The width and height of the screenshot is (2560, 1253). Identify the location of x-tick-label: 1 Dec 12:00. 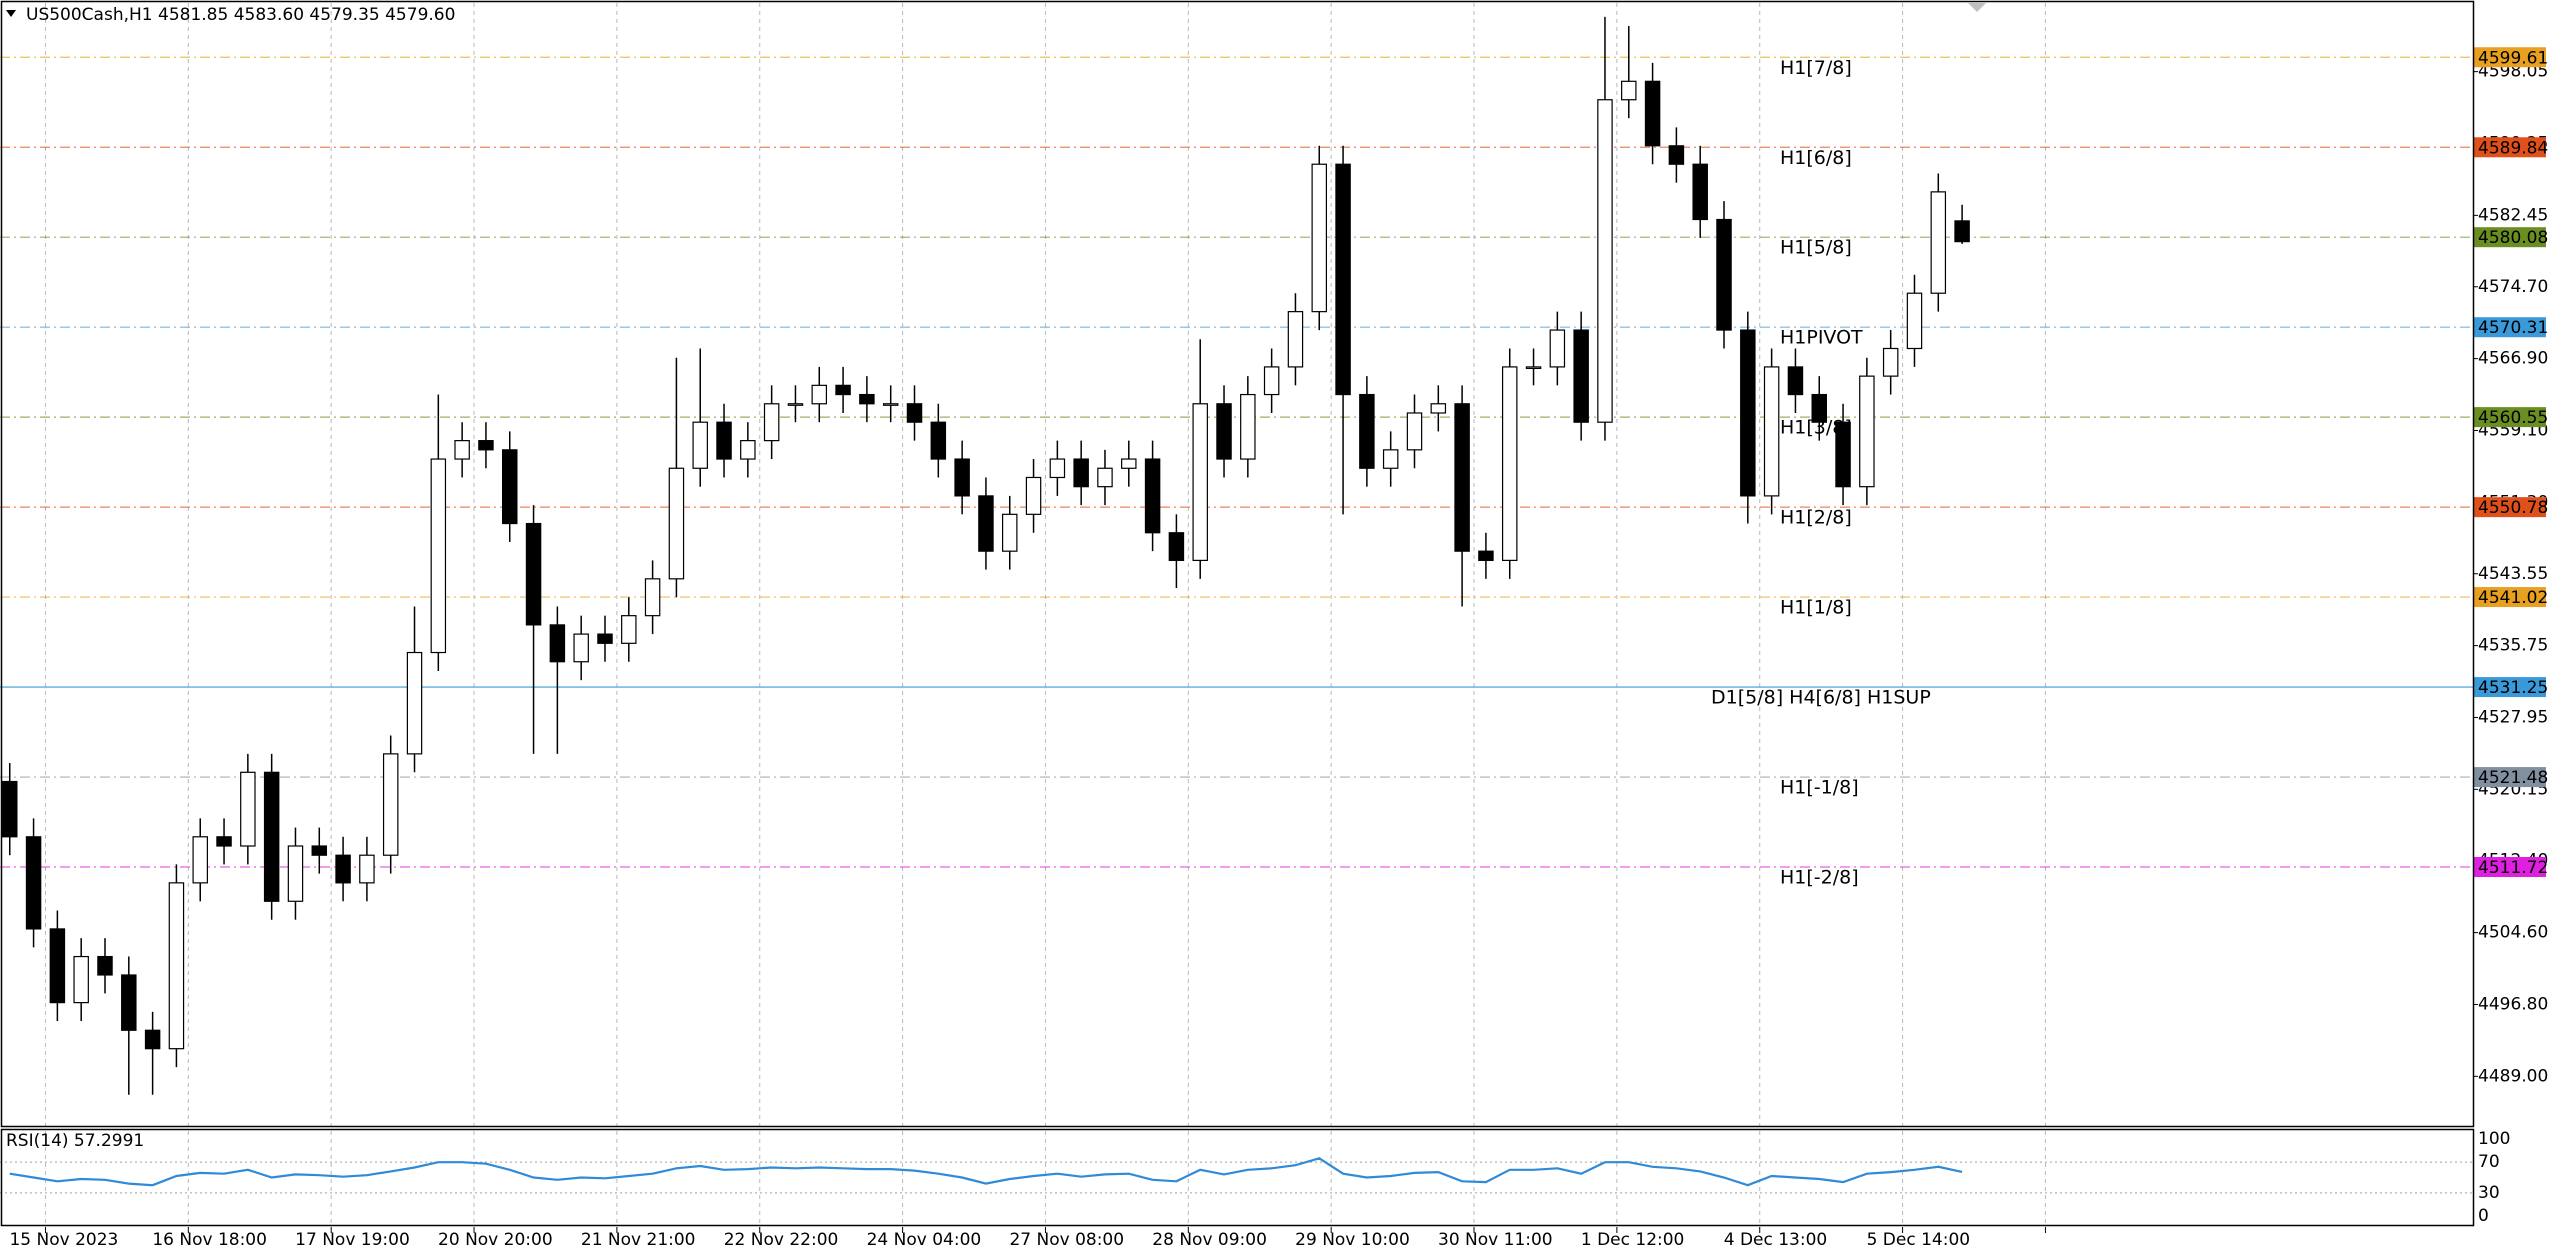
(1633, 1240).